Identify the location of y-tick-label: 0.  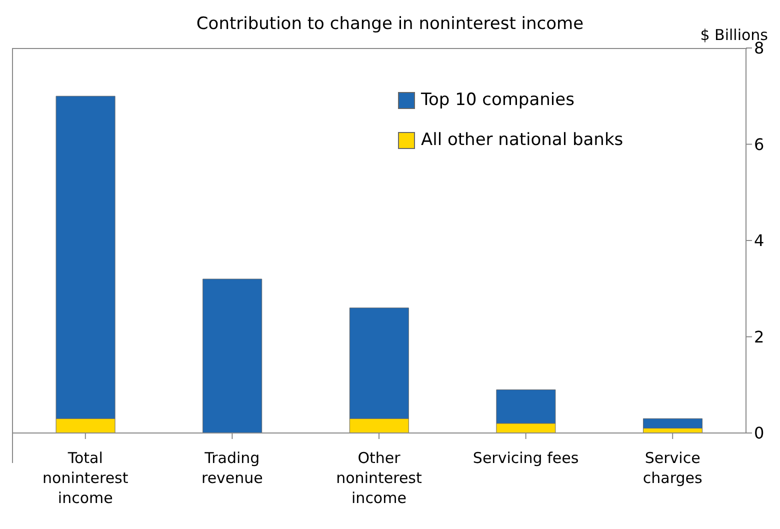
(759, 433).